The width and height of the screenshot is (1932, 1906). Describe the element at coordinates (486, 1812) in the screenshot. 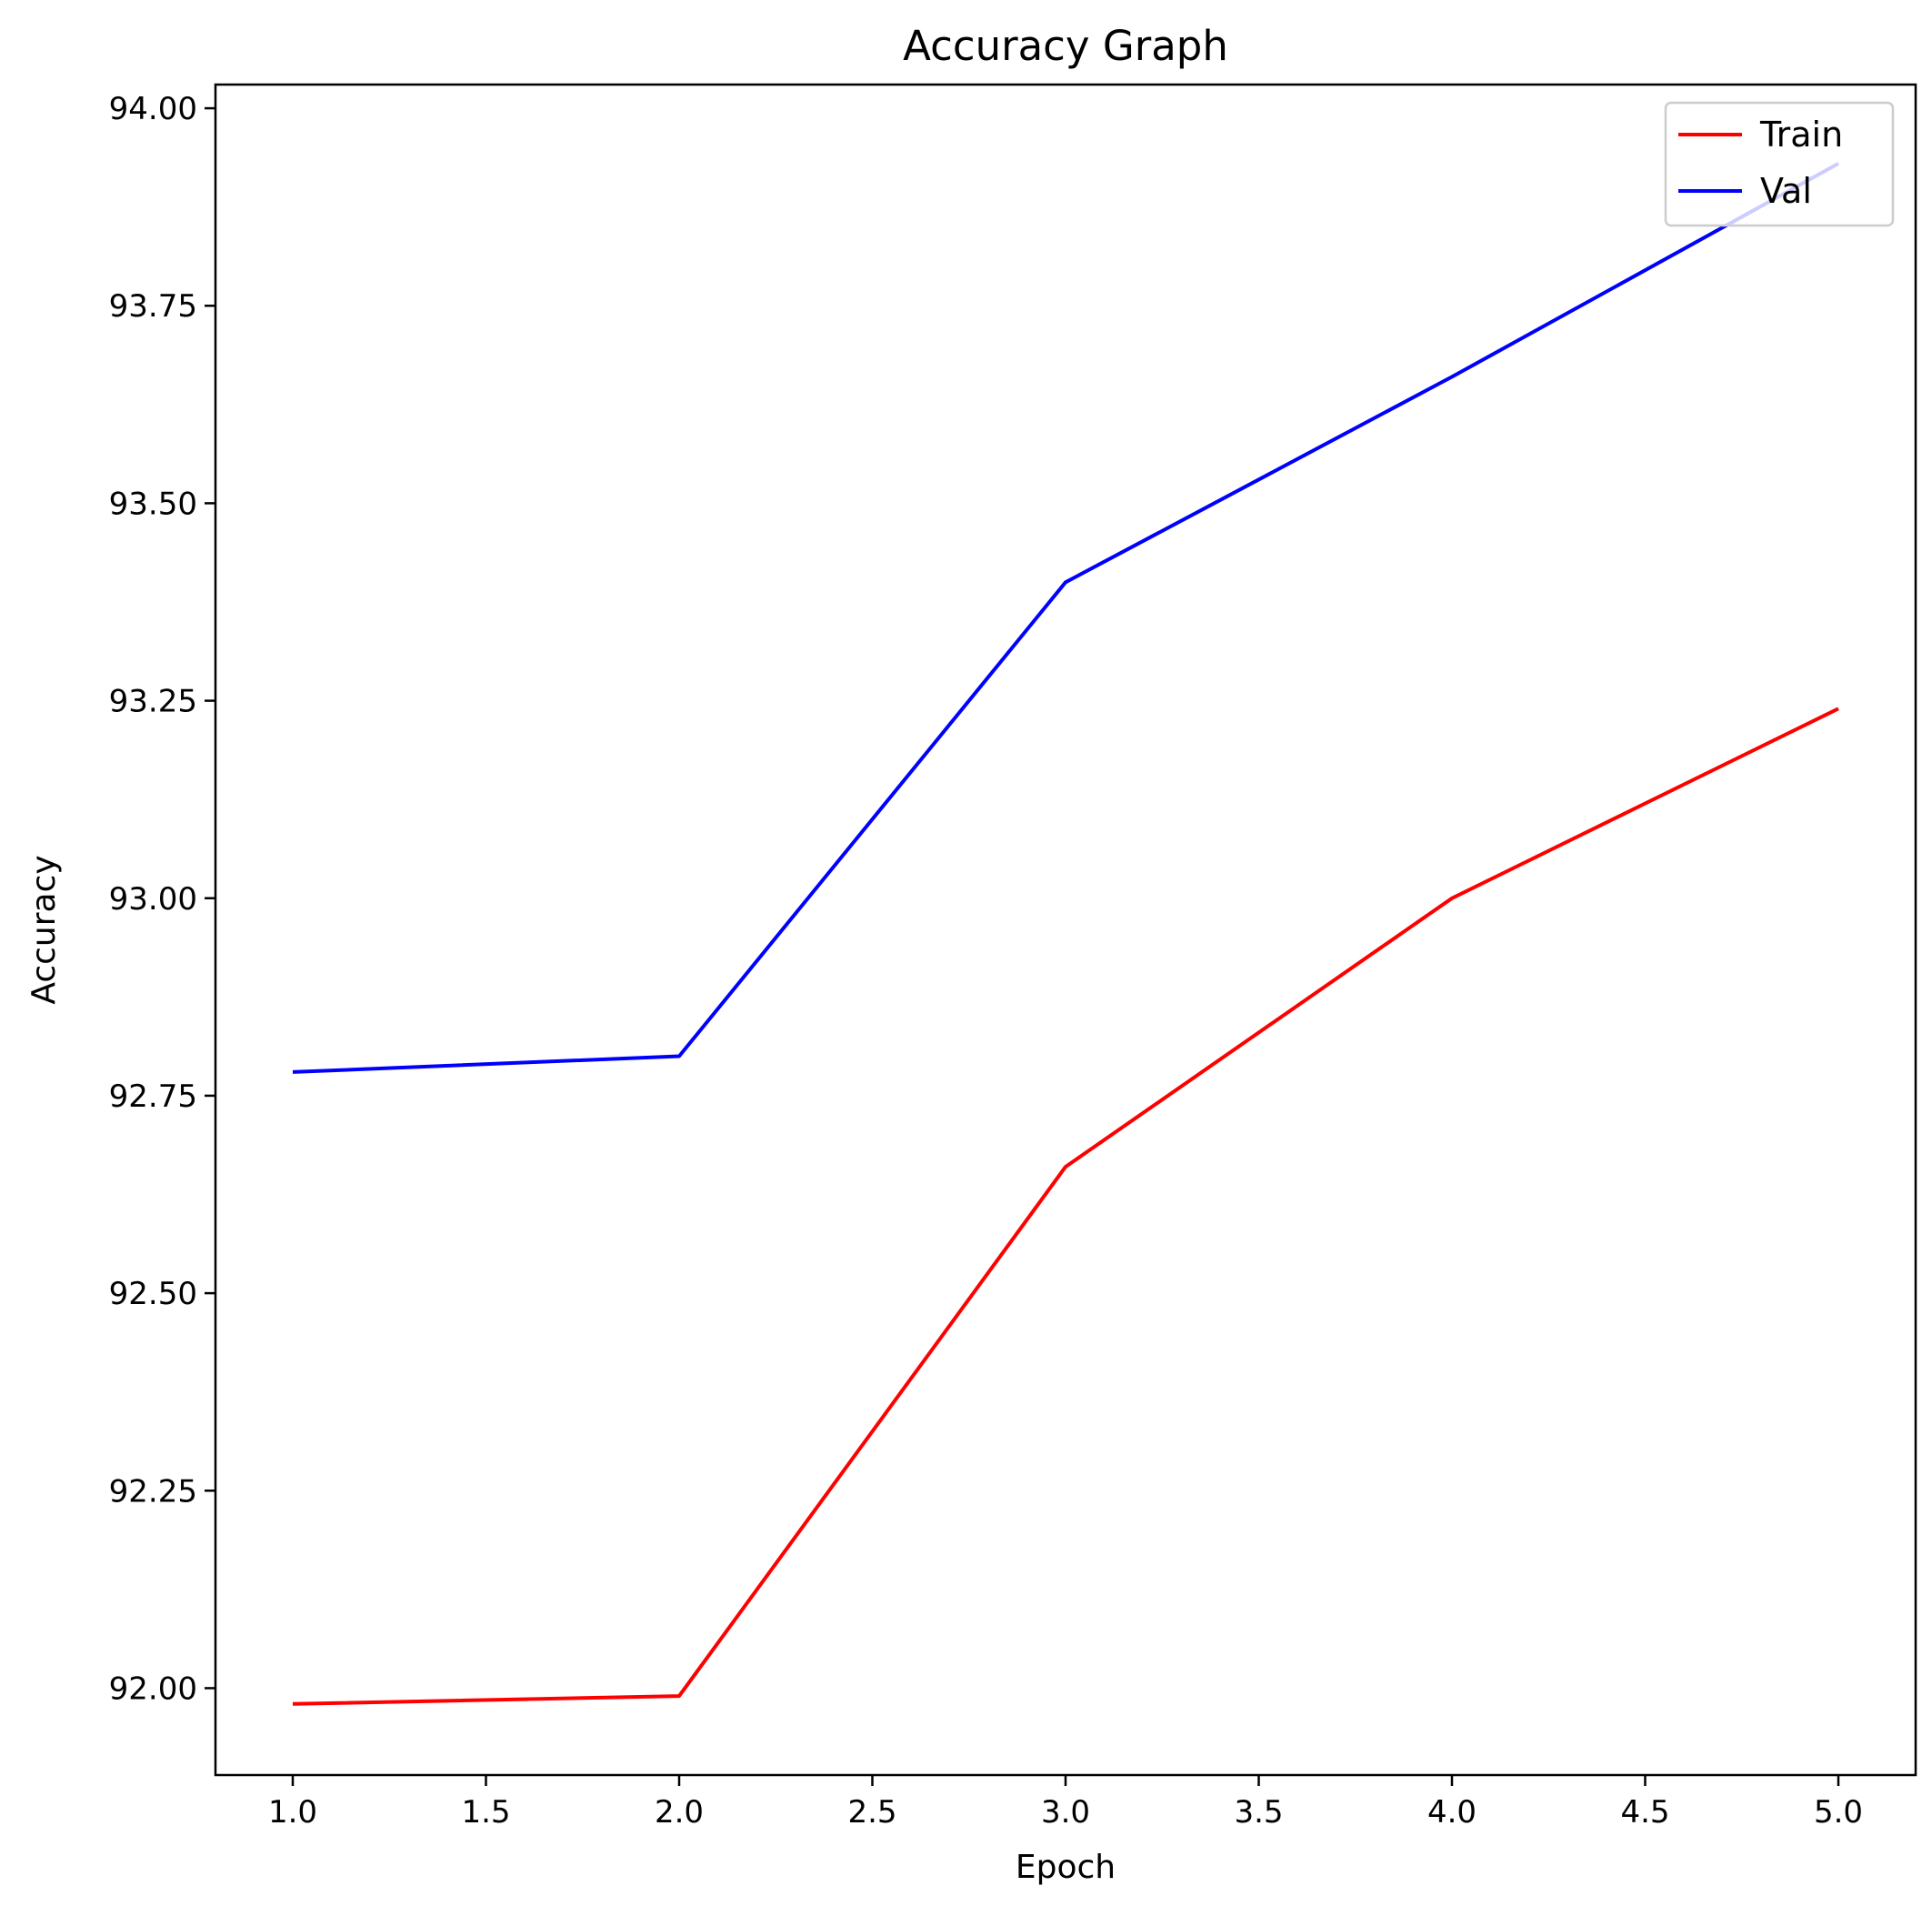

I see `x-tick-label: 1.5` at that location.